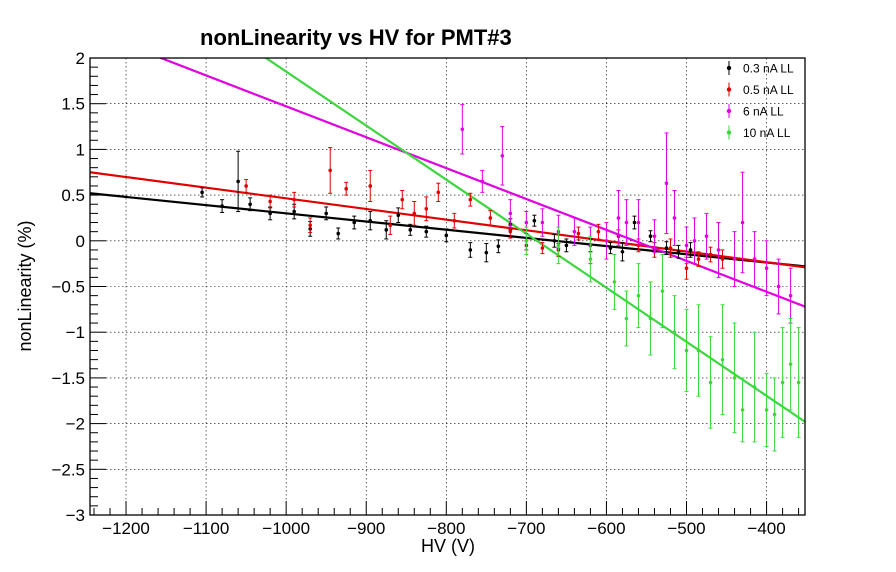  I want to click on x-tick-label: −600, so click(606, 528).